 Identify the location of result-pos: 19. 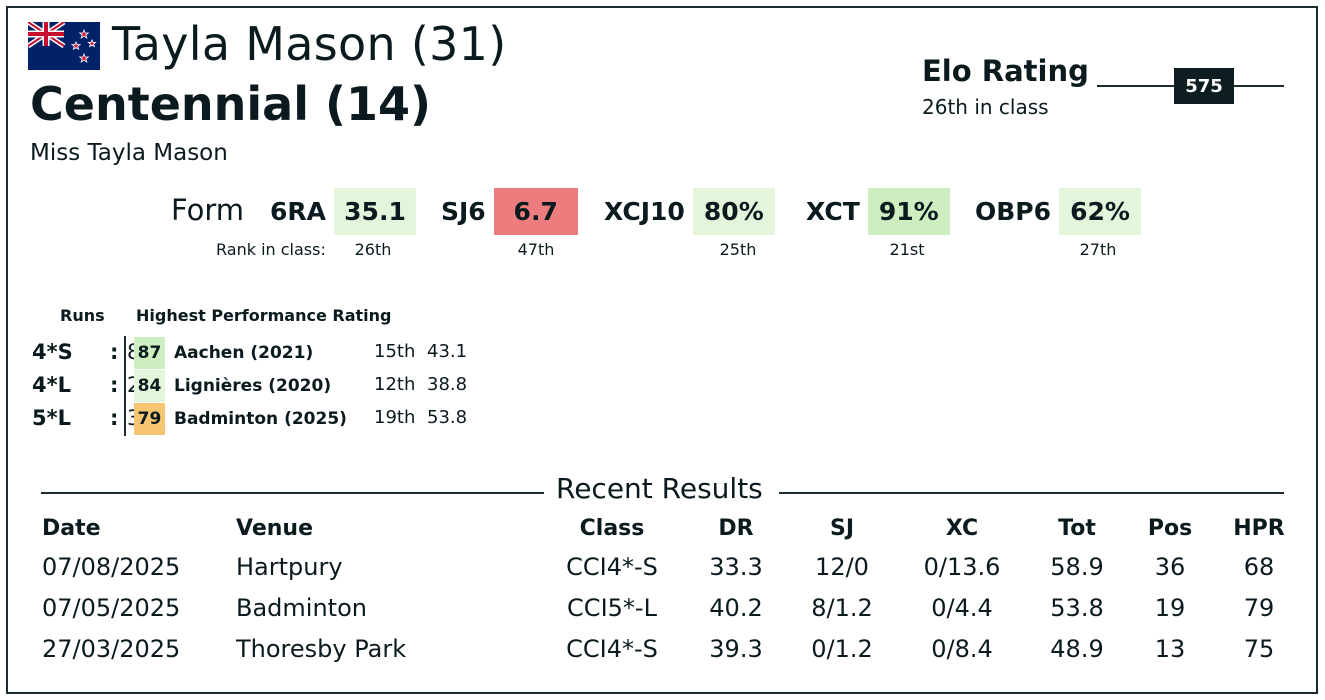
(1170, 608).